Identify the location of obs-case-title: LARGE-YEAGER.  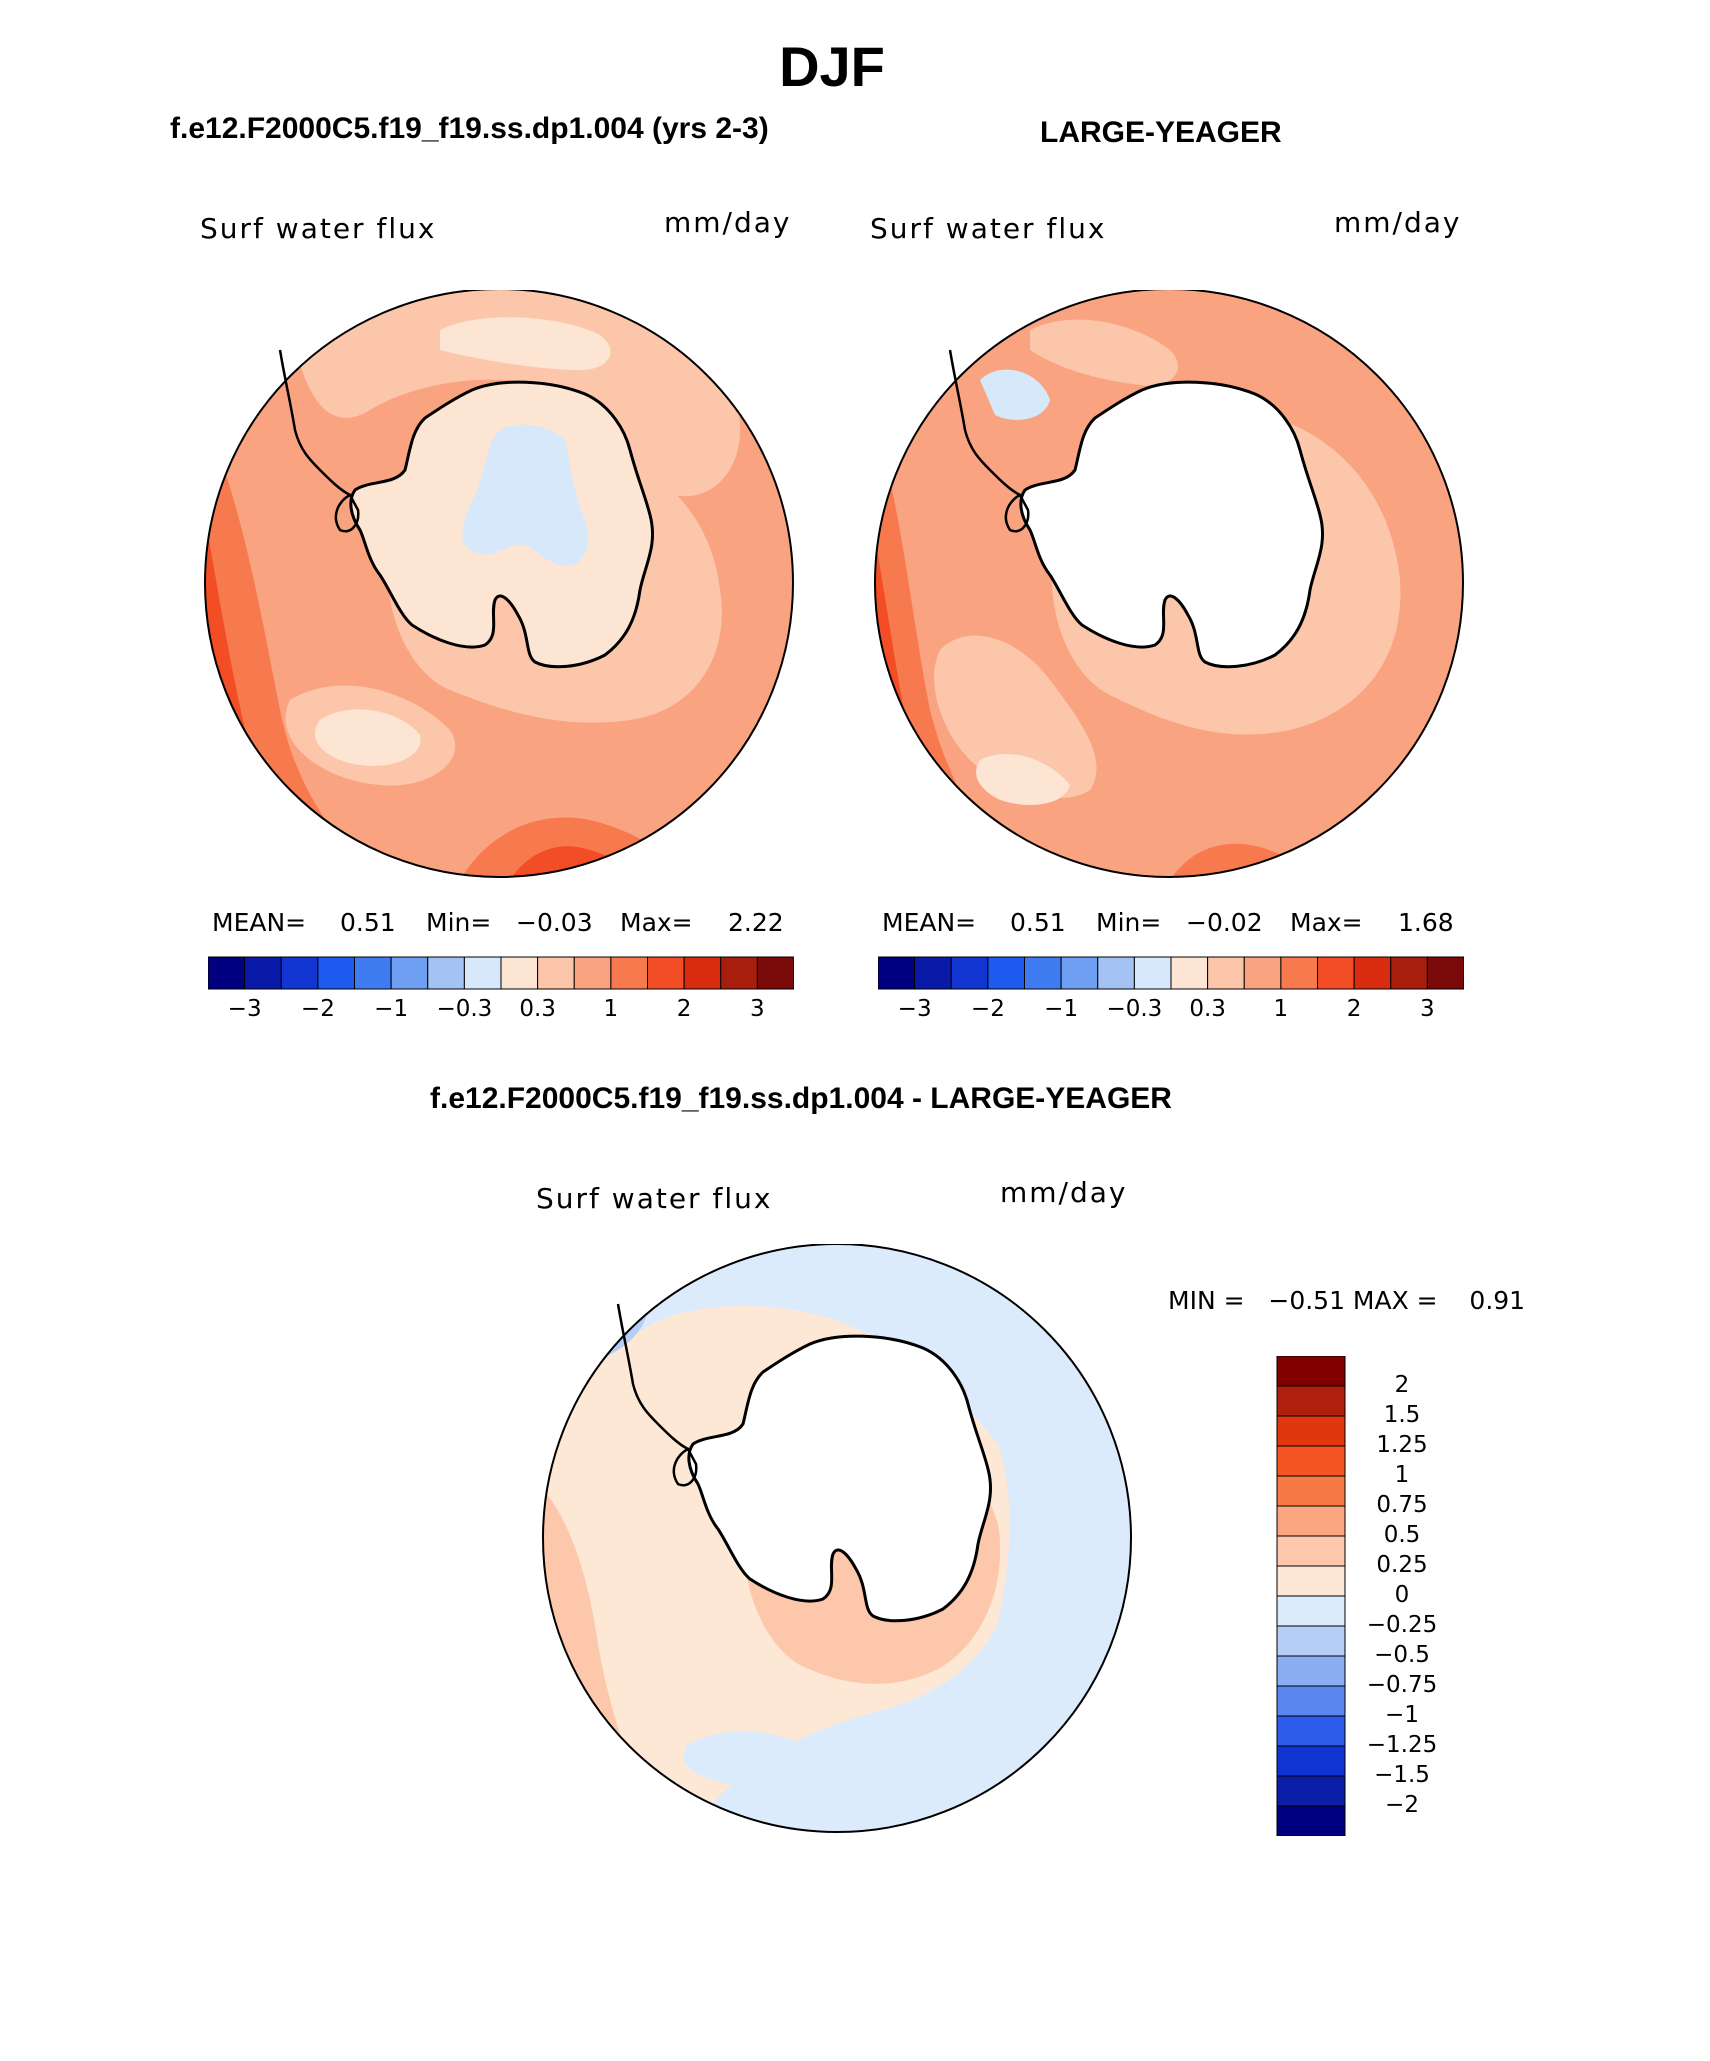
(1161, 132).